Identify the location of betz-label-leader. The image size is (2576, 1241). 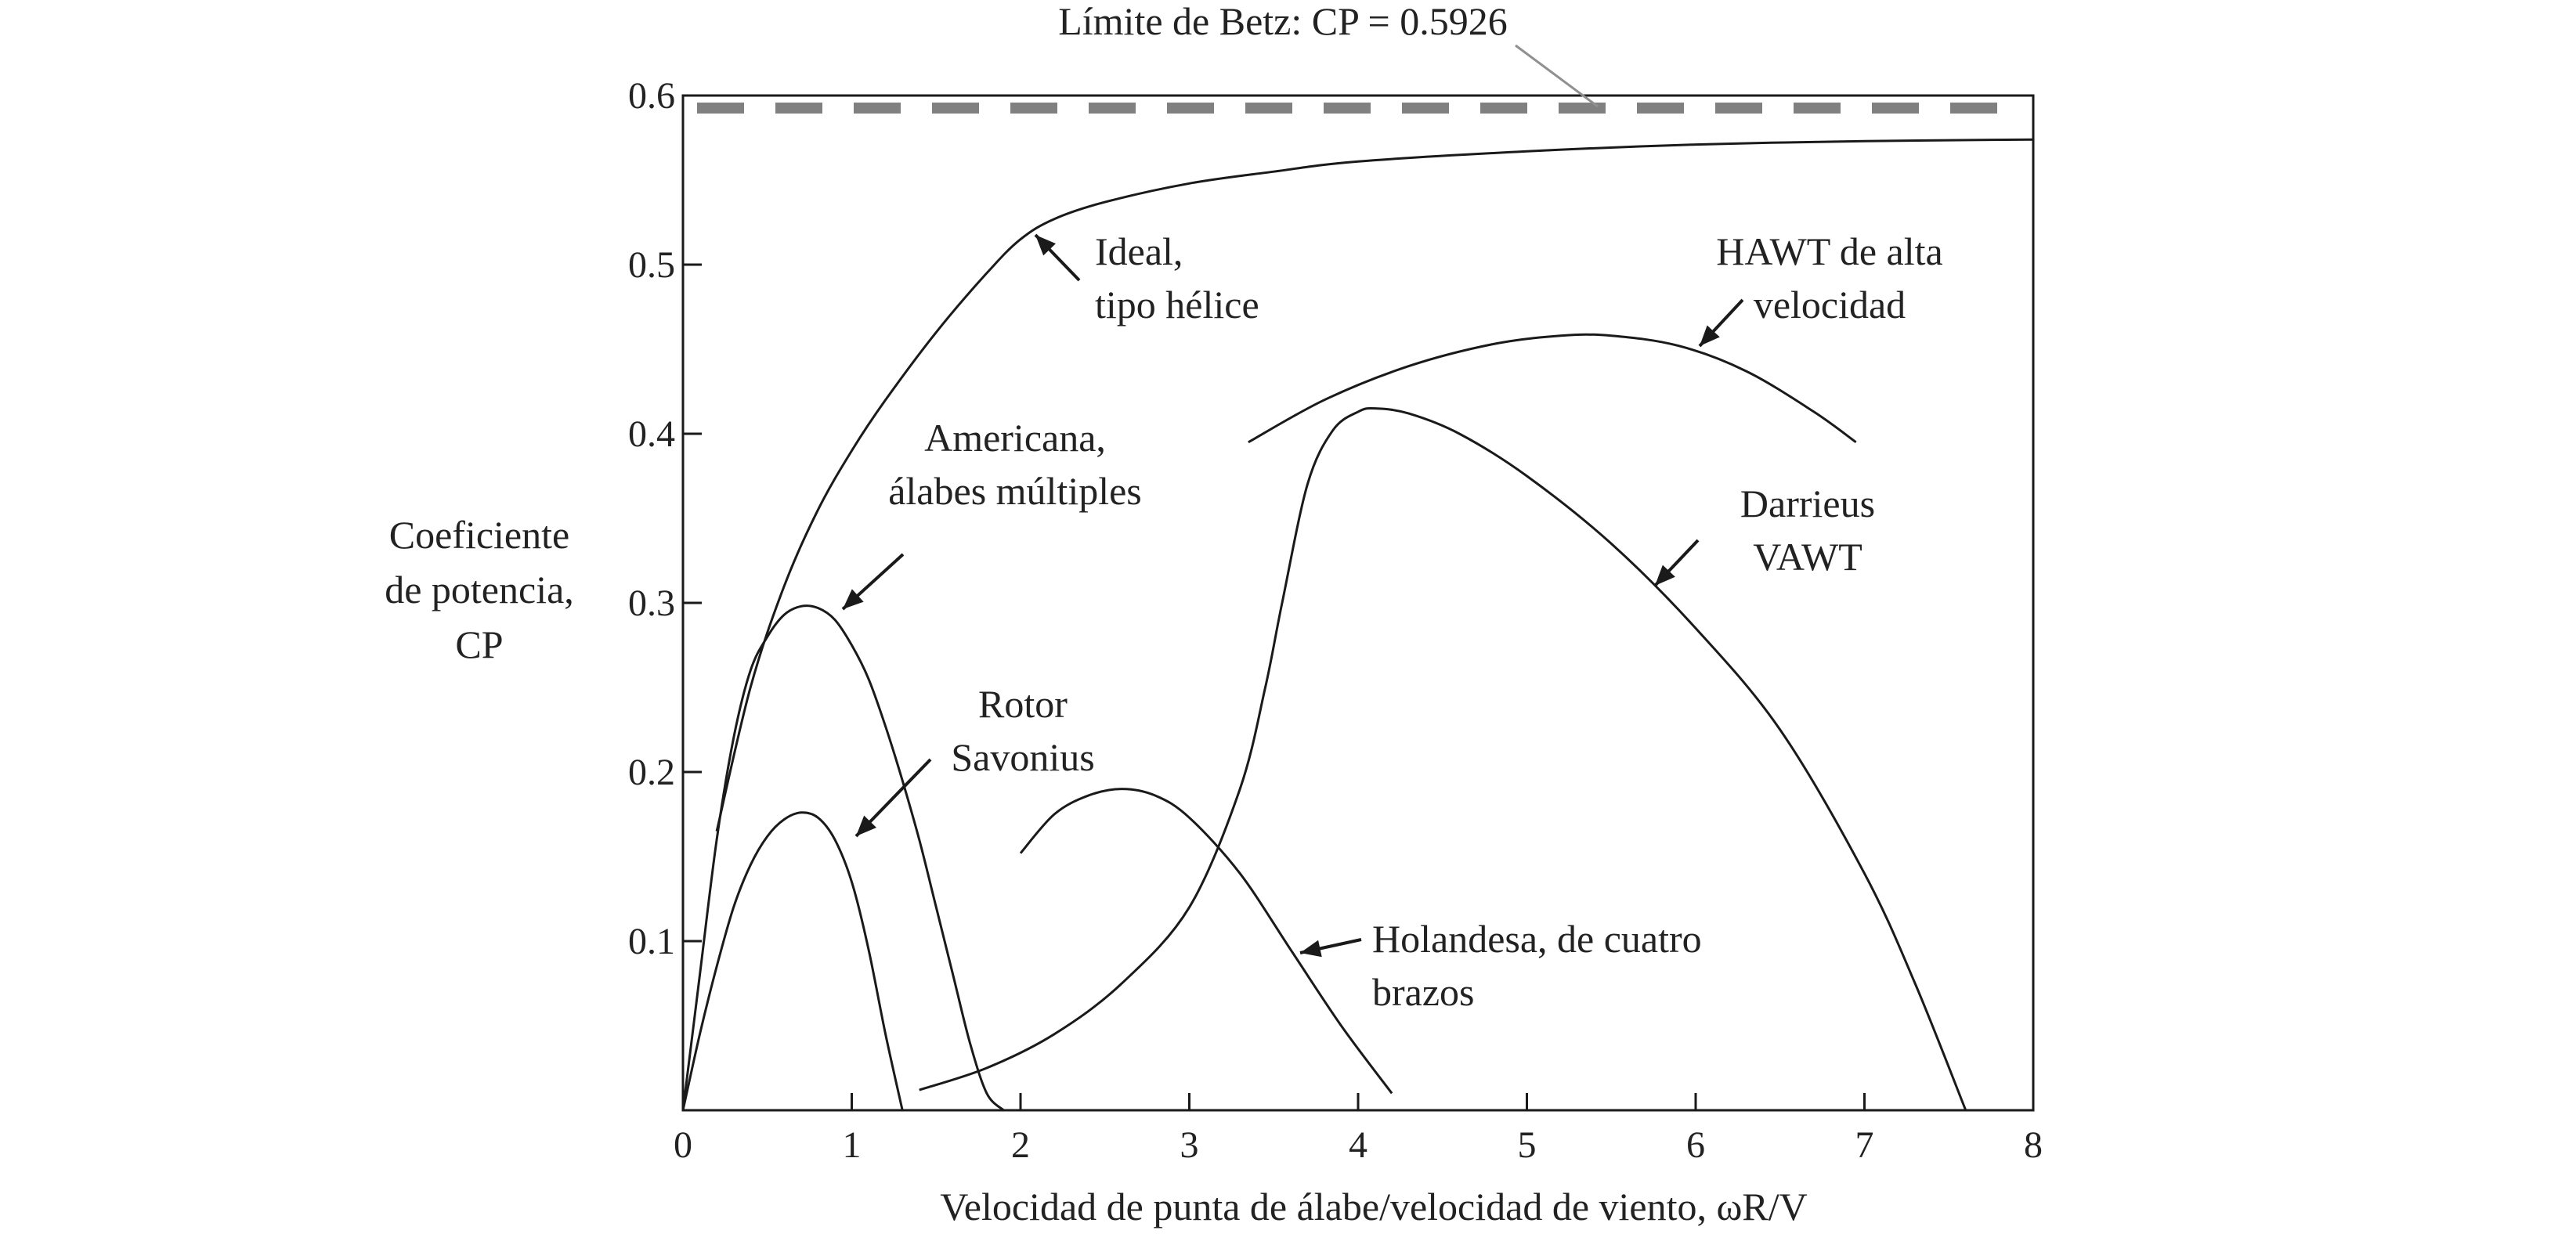
(1557, 76).